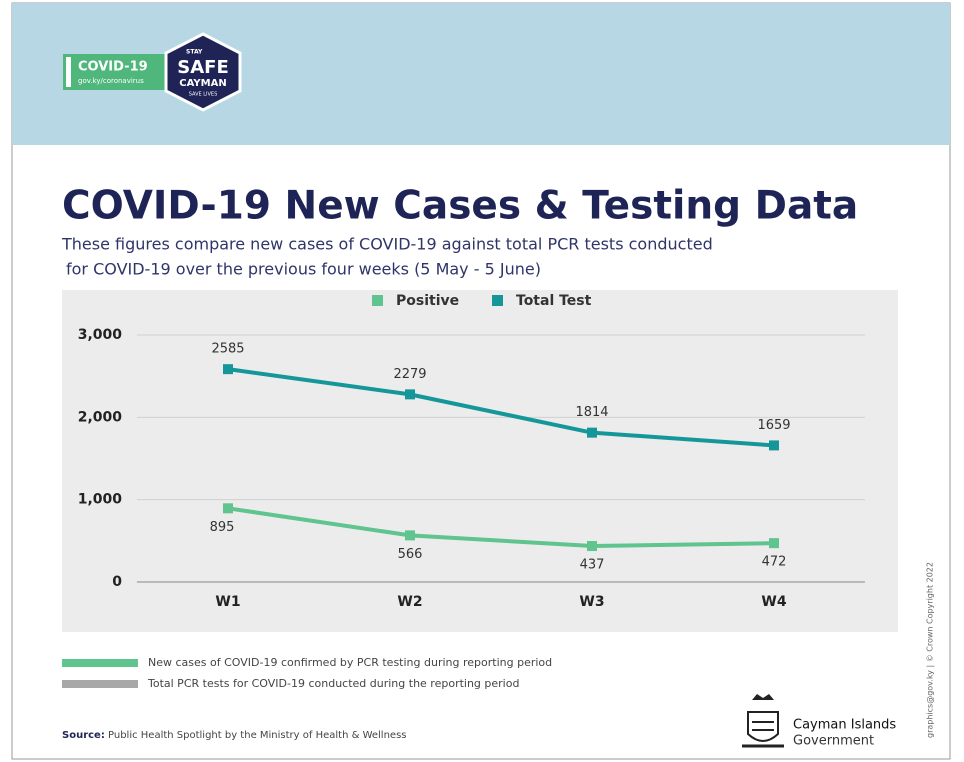 Image resolution: width=964 pixels, height=762 pixels. I want to click on hex-stay: STAY, so click(194, 52).